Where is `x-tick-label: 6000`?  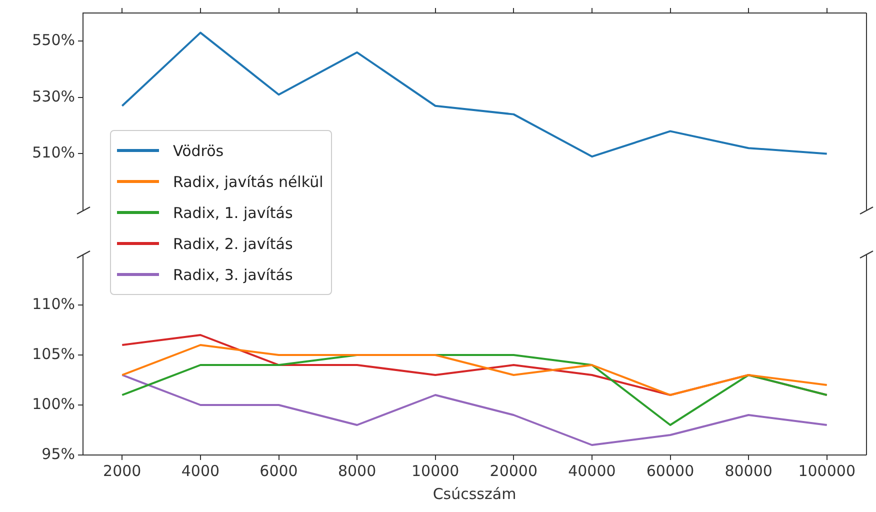
x-tick-label: 6000 is located at coordinates (279, 471).